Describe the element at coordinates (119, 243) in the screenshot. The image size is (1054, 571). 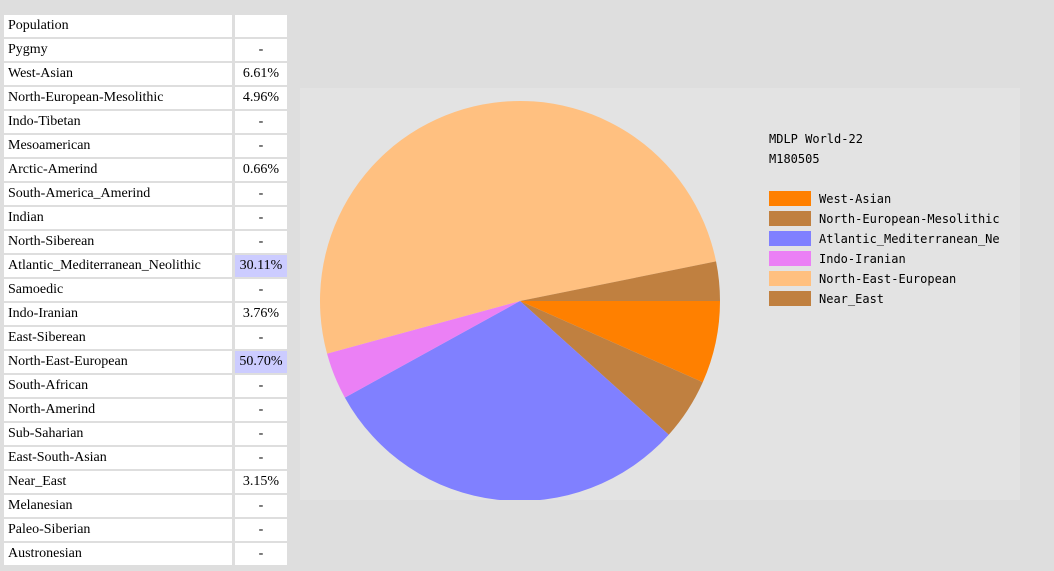
I see `population-name: North-Siberean` at that location.